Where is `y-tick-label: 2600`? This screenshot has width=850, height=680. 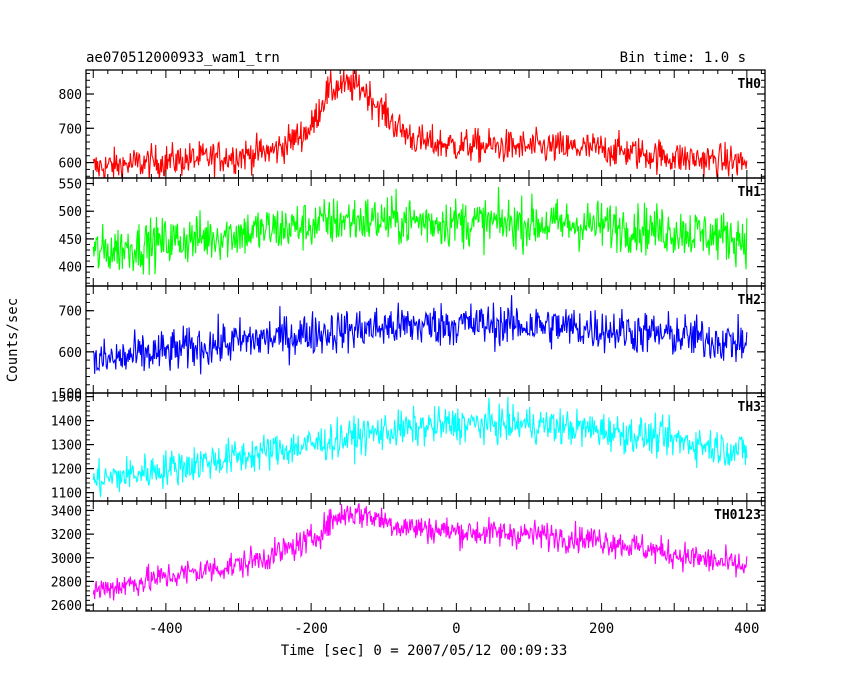
y-tick-label: 2600 is located at coordinates (66, 606).